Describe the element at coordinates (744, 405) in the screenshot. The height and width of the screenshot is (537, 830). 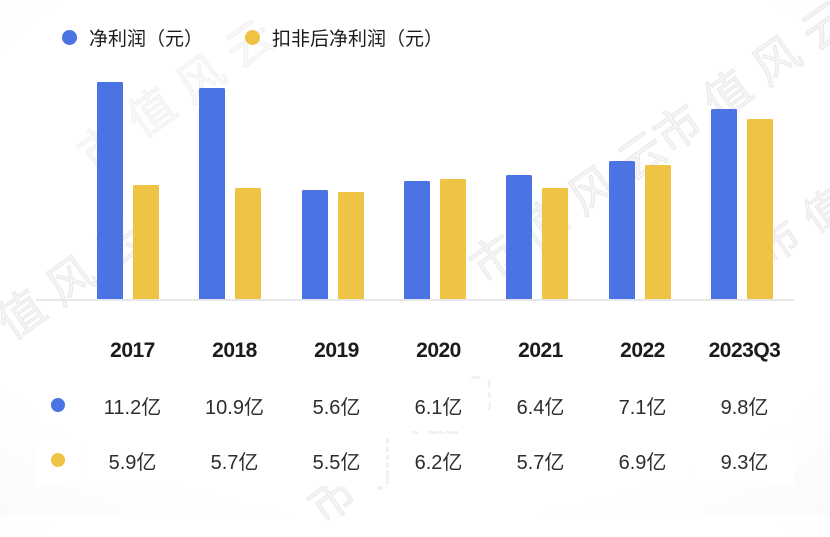
I see `table-value-cell: 9.8亿` at that location.